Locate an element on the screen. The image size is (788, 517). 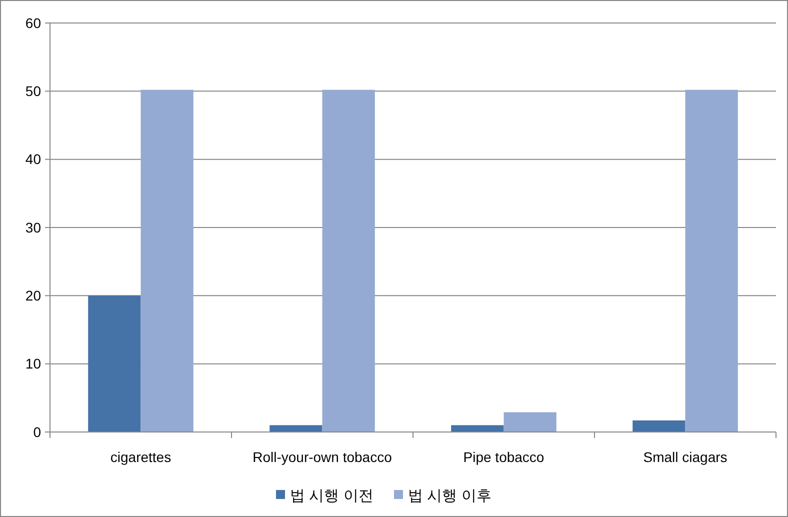
y-tick-label: 0 is located at coordinates (37, 432).